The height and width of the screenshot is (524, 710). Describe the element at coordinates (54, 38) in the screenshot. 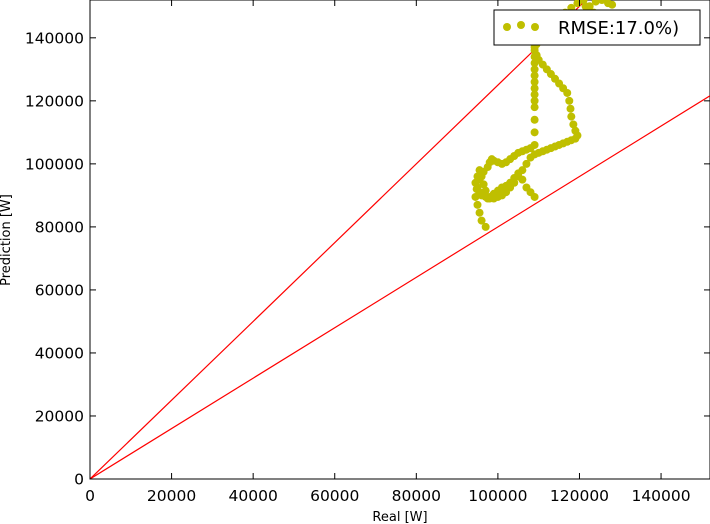

I see `y-tick-label: 140000` at that location.